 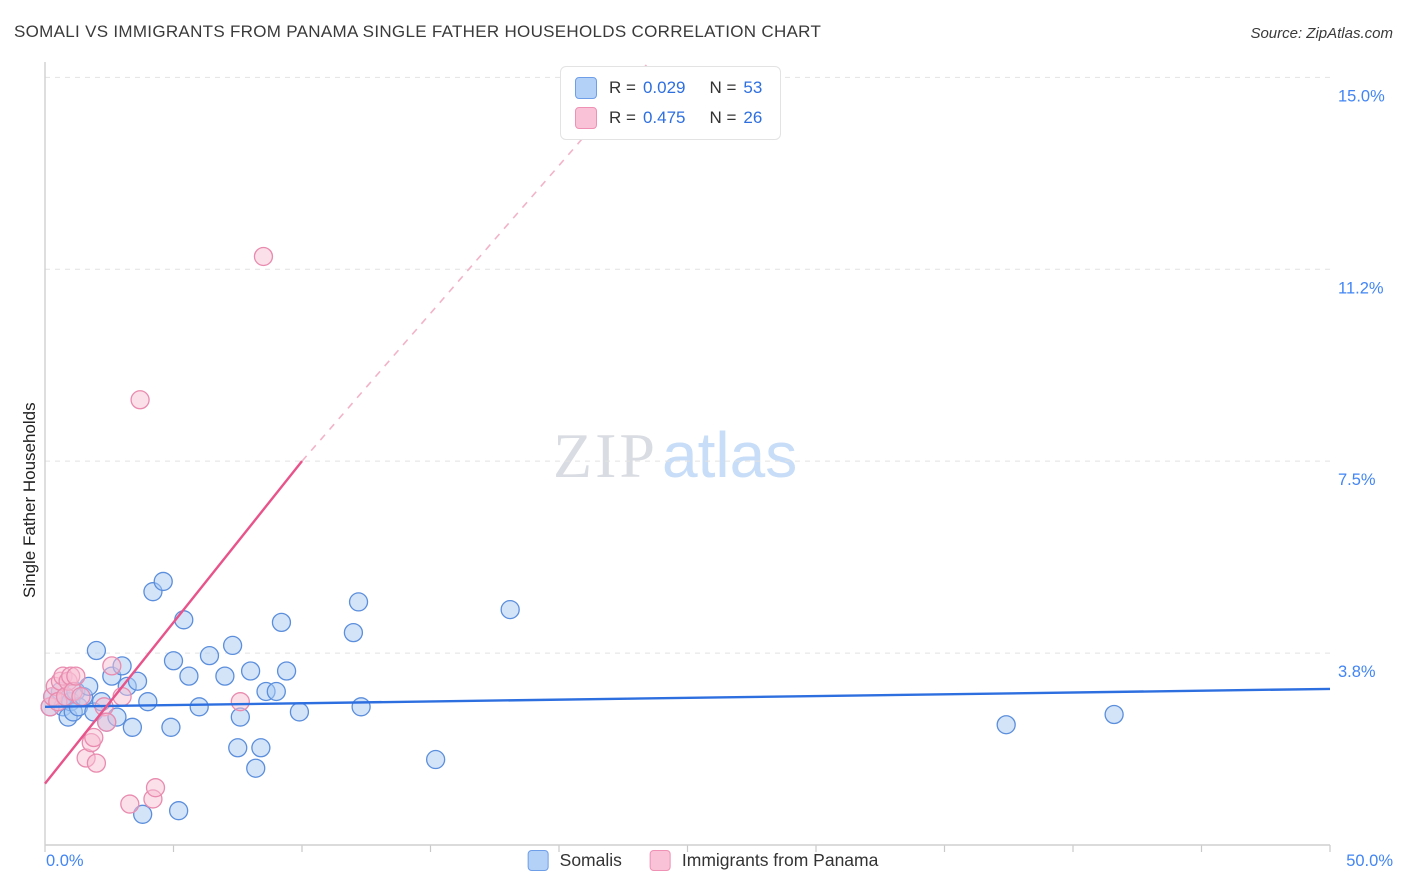 I want to click on watermark-zip: ZIP, so click(x=605, y=455).